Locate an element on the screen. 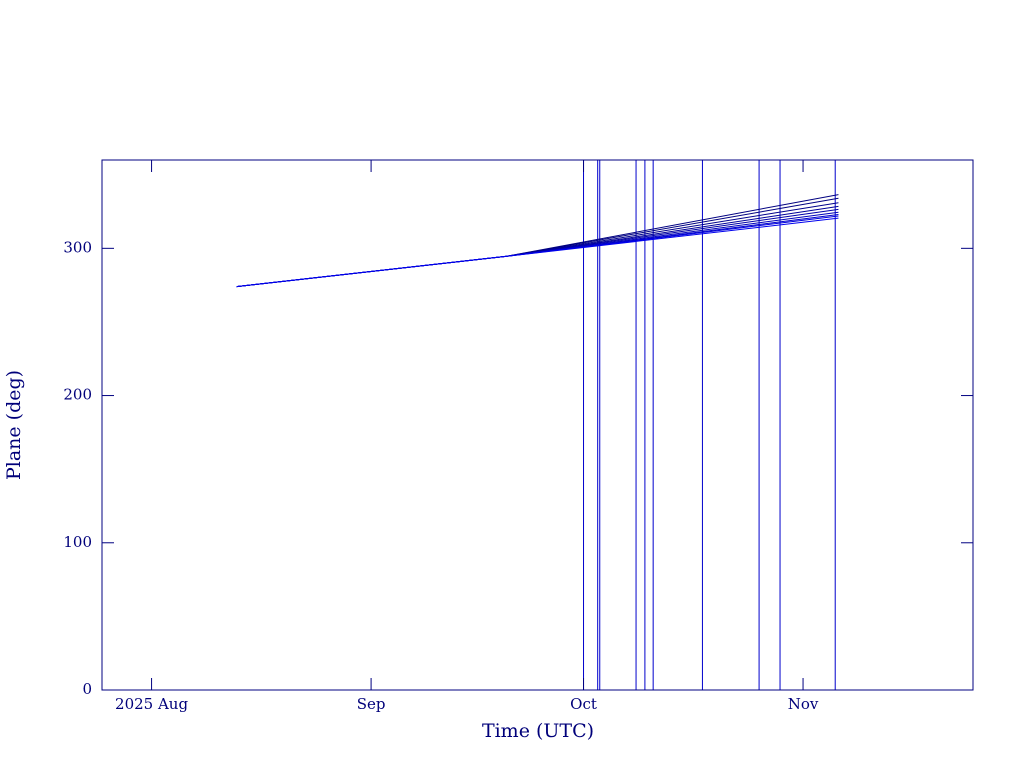  y-tick-label: 300 is located at coordinates (77, 247).